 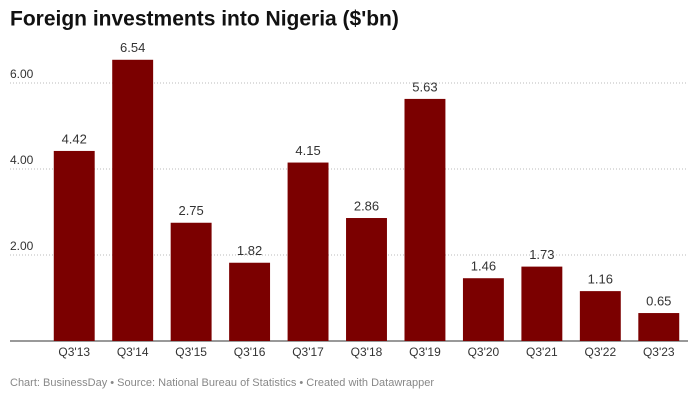 What do you see at coordinates (600, 279) in the screenshot?
I see `value-label: 1.16` at bounding box center [600, 279].